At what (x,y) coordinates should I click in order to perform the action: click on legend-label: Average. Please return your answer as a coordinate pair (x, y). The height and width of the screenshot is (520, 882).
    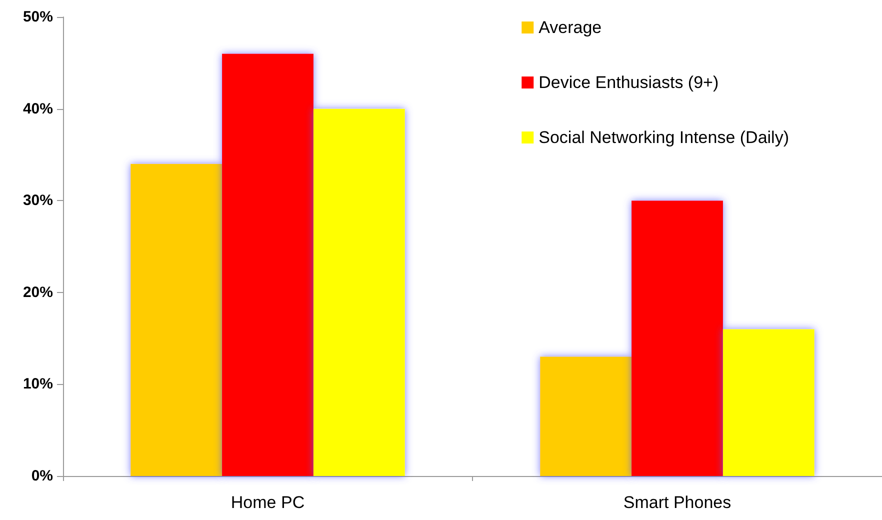
    Looking at the image, I should click on (570, 27).